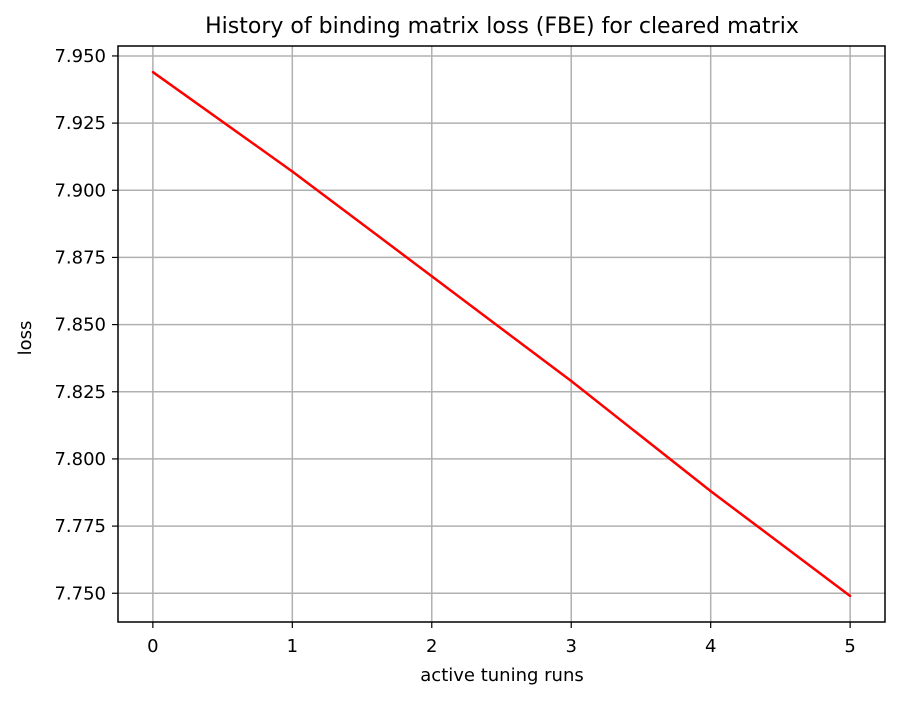 The image size is (900, 704). Describe the element at coordinates (849, 646) in the screenshot. I see `x-tick-label: 5` at that location.